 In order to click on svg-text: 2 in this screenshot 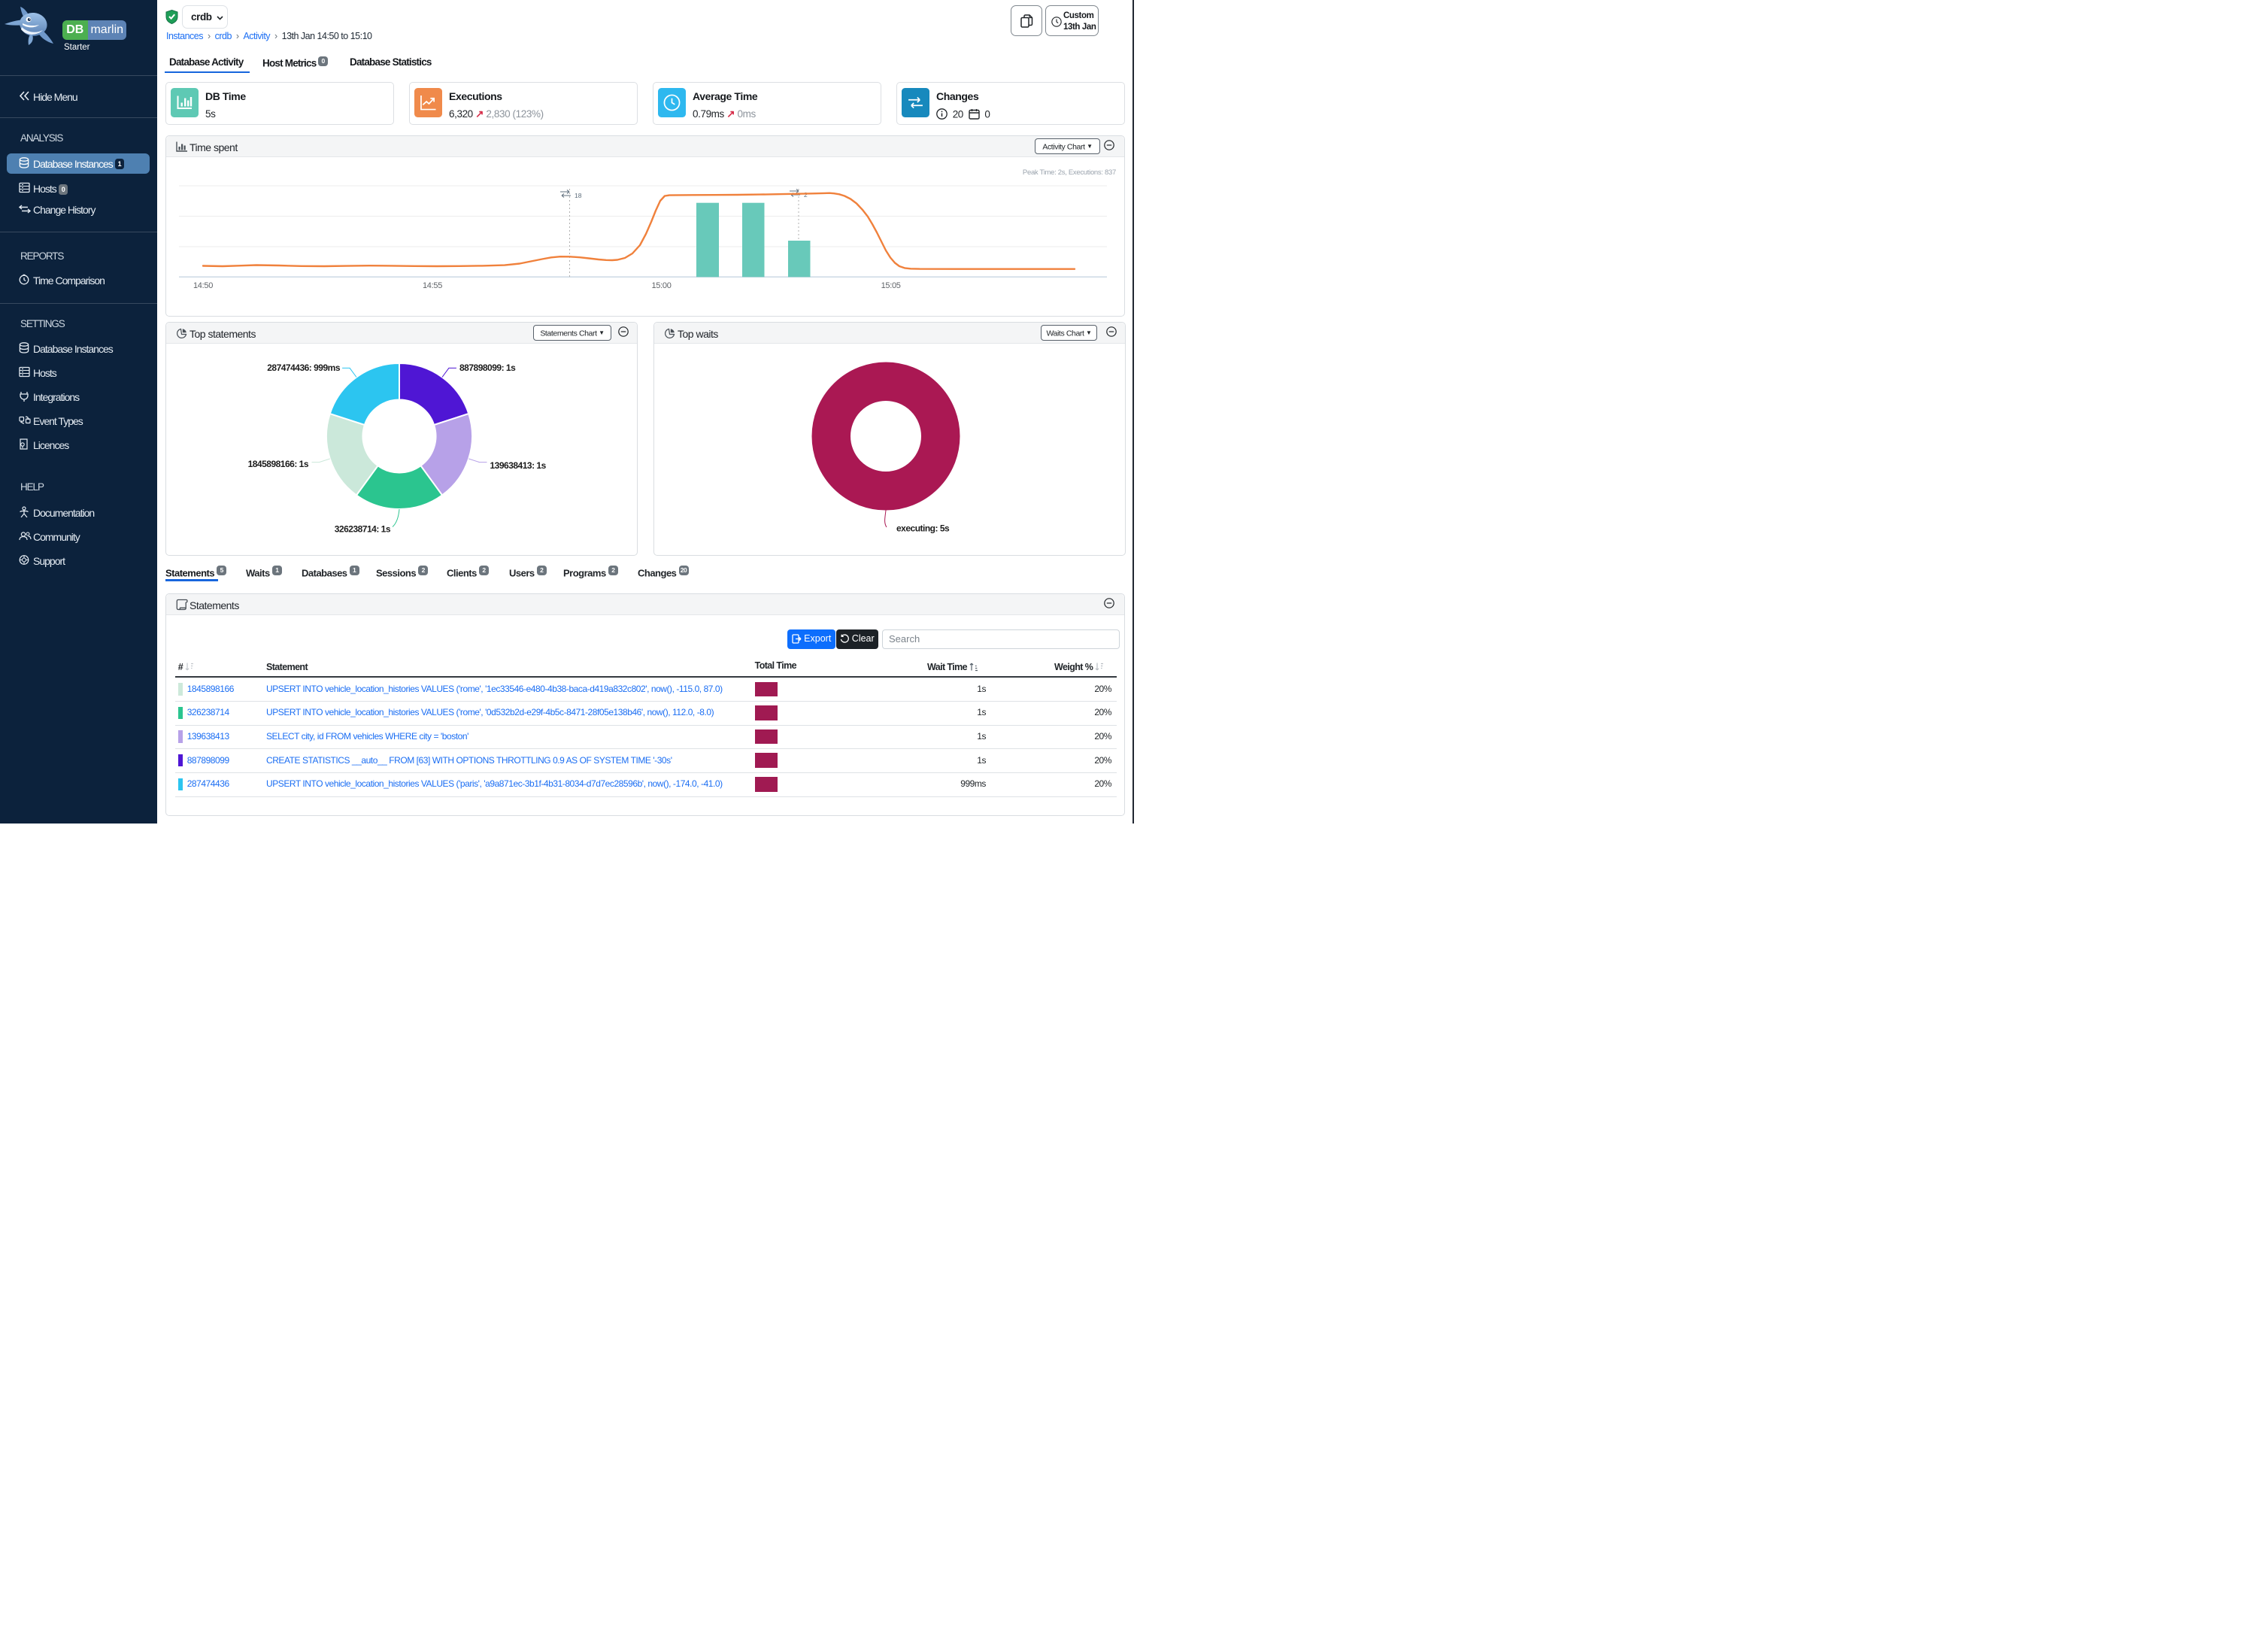, I will do `click(806, 195)`.